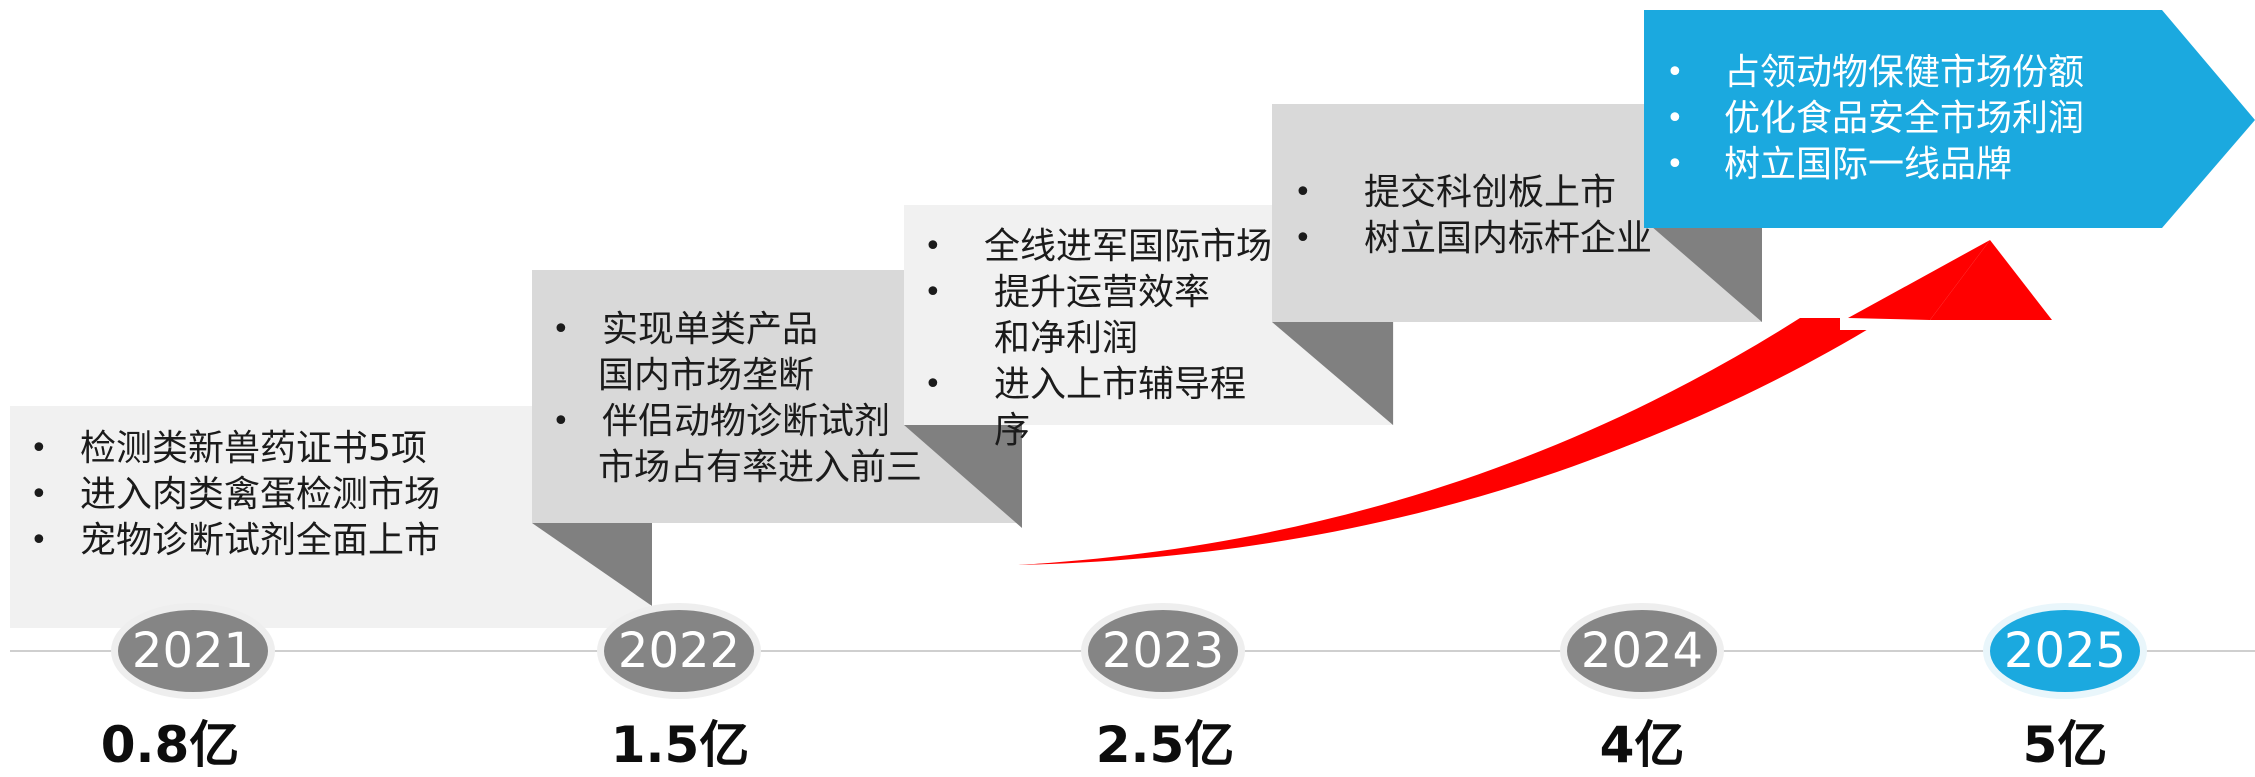 The height and width of the screenshot is (777, 2255). I want to click on milestone-text-2023: 全线进军国际市场 提升运营效率 和净利润 进入上市辅导程序, so click(1094, 339).